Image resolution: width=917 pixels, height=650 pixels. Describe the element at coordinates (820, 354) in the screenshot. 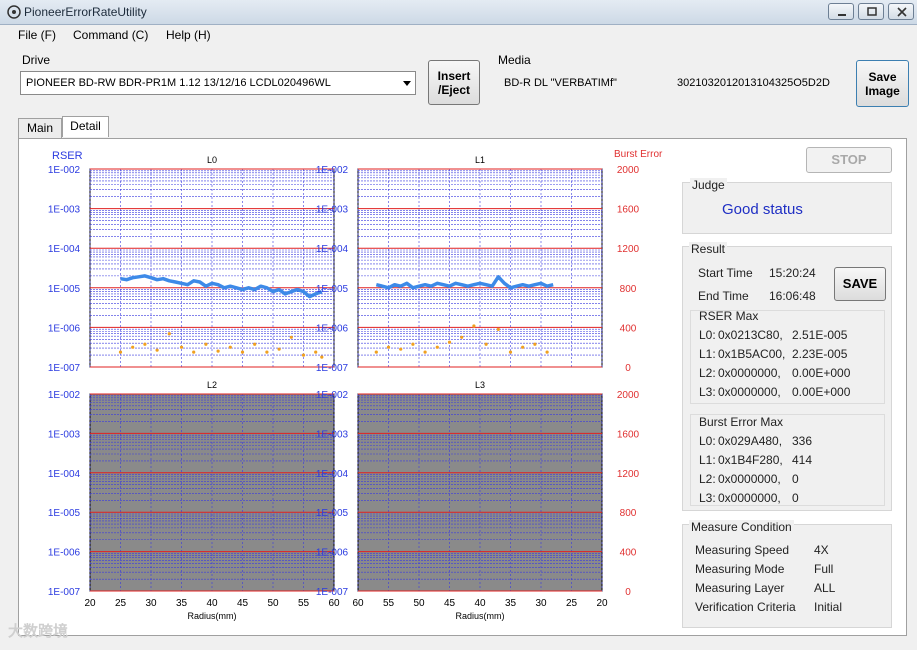

I see `rser-value: 2.23E-005` at that location.